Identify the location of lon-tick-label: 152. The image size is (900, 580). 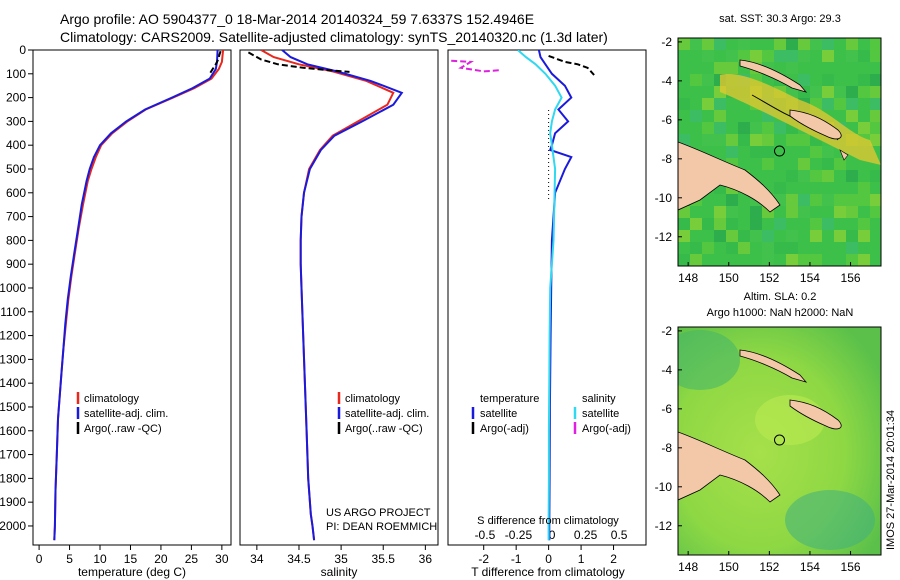
(769, 567).